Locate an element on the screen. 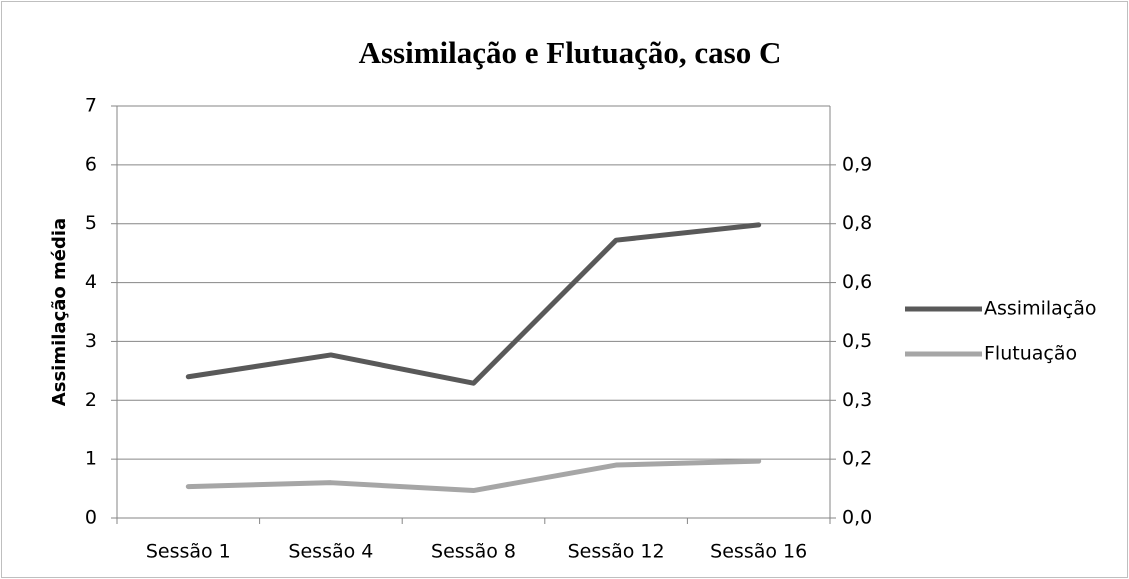 This screenshot has height=579, width=1129. y-tick-label: 4 is located at coordinates (91, 282).